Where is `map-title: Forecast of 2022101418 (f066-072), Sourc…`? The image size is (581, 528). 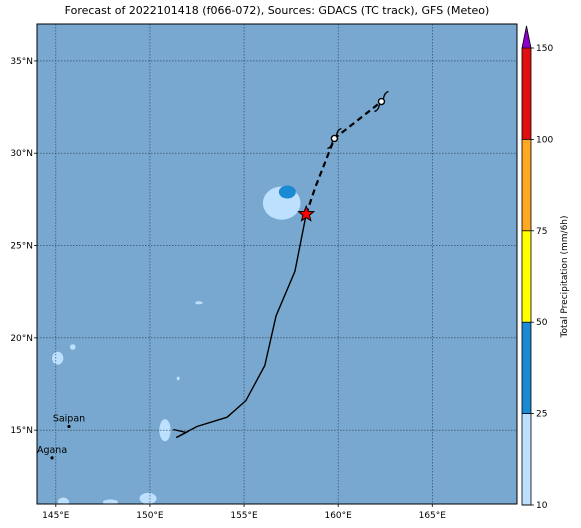 map-title: Forecast of 2022101418 (f066-072), Sourc… is located at coordinates (277, 10).